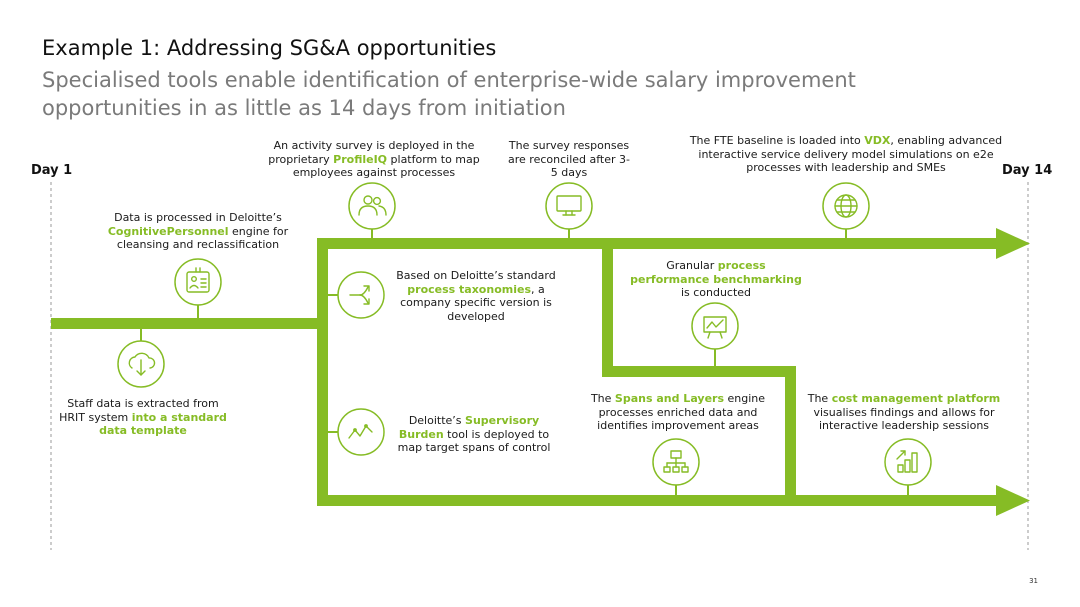 The height and width of the screenshot is (607, 1080). Describe the element at coordinates (1013, 243) in the screenshot. I see `top-branch-arrowhead` at that location.